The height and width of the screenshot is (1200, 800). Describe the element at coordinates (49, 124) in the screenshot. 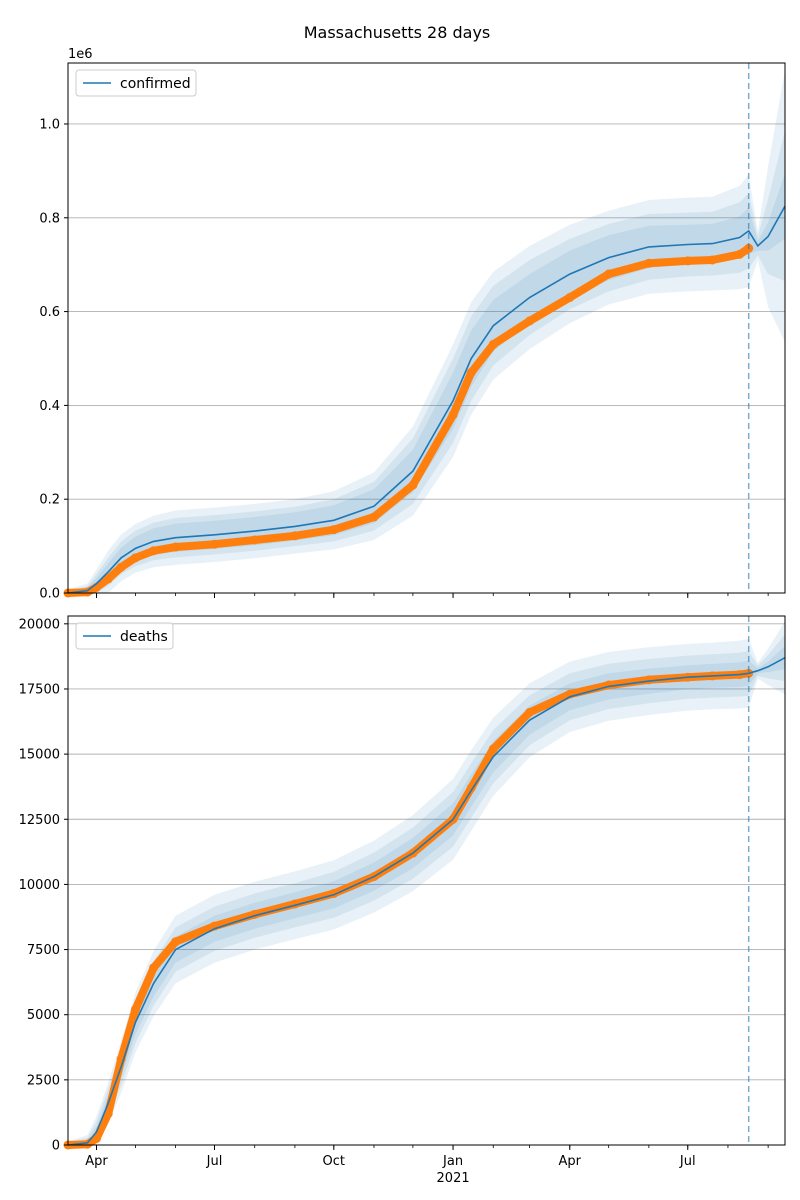

I see `y-tick-label: 1.0` at that location.